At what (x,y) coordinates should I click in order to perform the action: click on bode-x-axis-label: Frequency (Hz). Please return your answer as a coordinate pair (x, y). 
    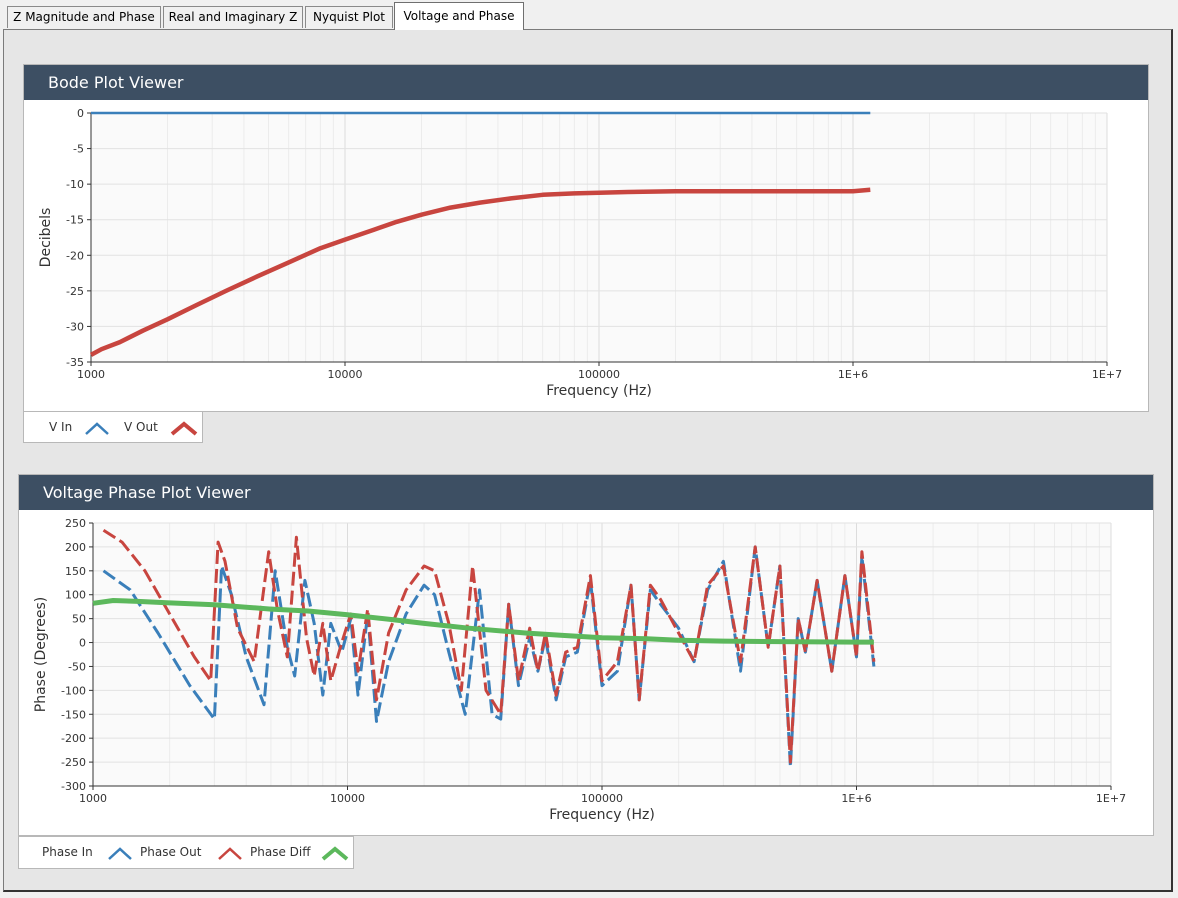
    Looking at the image, I should click on (599, 391).